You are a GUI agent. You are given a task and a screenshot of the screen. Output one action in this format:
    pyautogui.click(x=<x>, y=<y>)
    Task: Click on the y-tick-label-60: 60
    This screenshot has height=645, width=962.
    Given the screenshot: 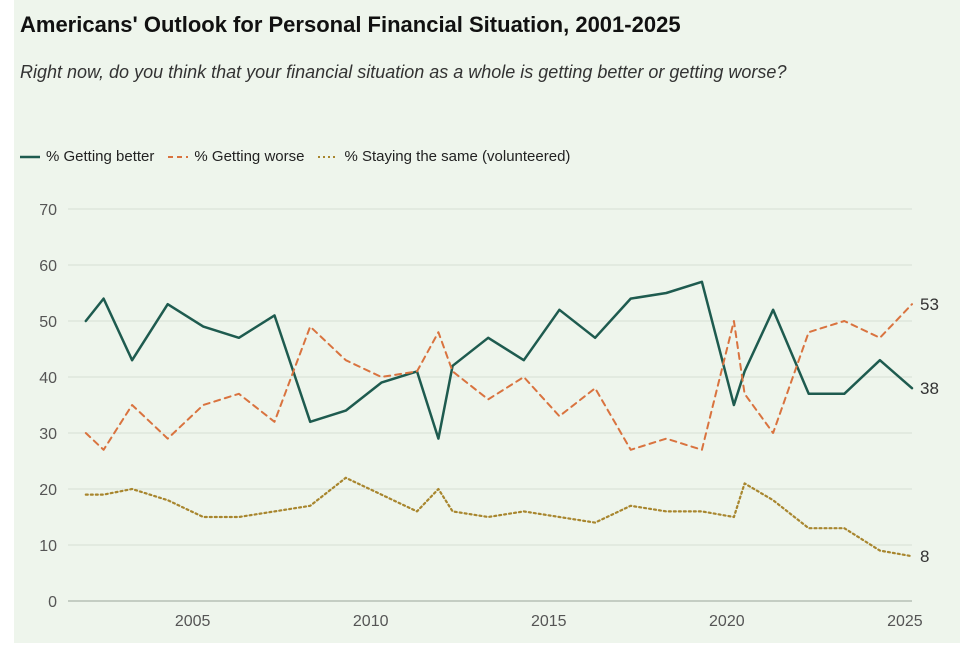 What is the action you would take?
    pyautogui.click(x=48, y=266)
    